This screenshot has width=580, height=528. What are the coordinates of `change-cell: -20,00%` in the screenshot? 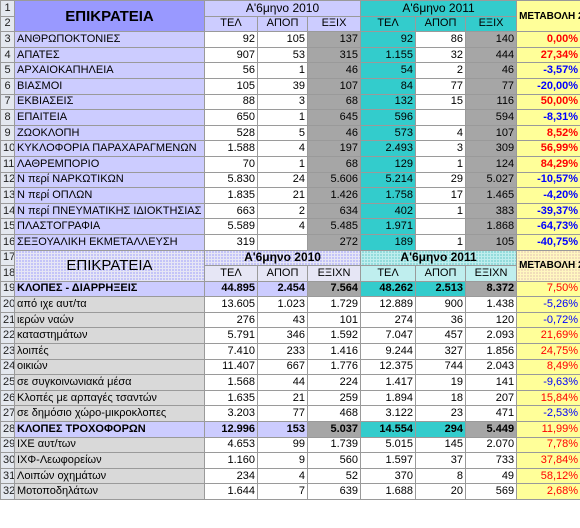 It's located at (548, 86).